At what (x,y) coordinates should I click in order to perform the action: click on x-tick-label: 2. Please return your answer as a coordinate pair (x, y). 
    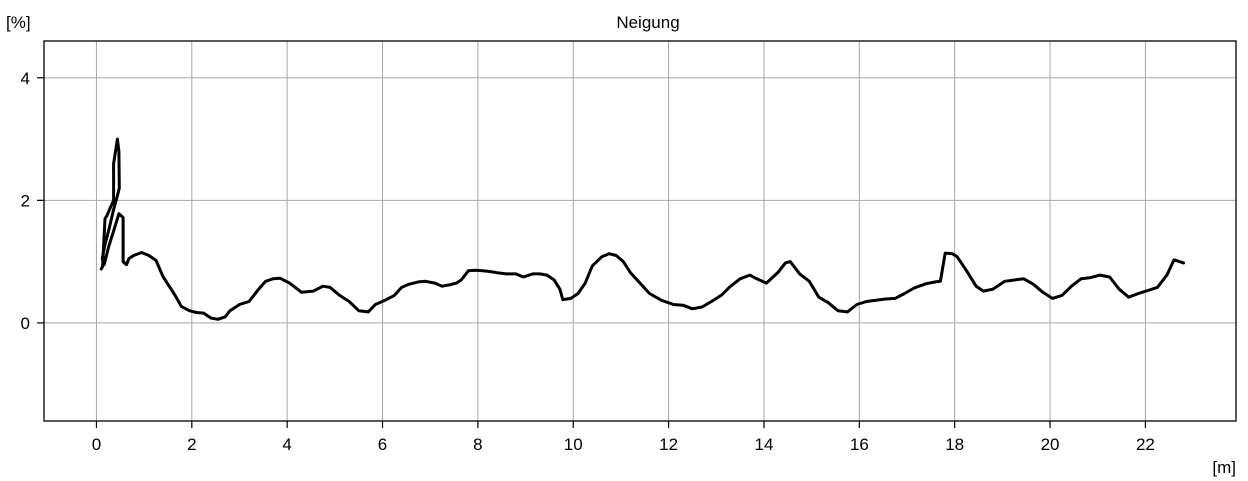
    Looking at the image, I should click on (191, 444).